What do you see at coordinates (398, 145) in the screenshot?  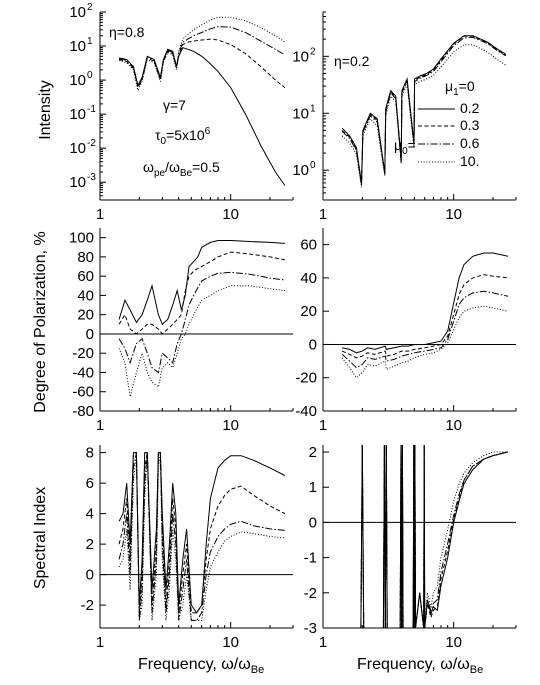 I see `legend-mu0-symbol: μ` at bounding box center [398, 145].